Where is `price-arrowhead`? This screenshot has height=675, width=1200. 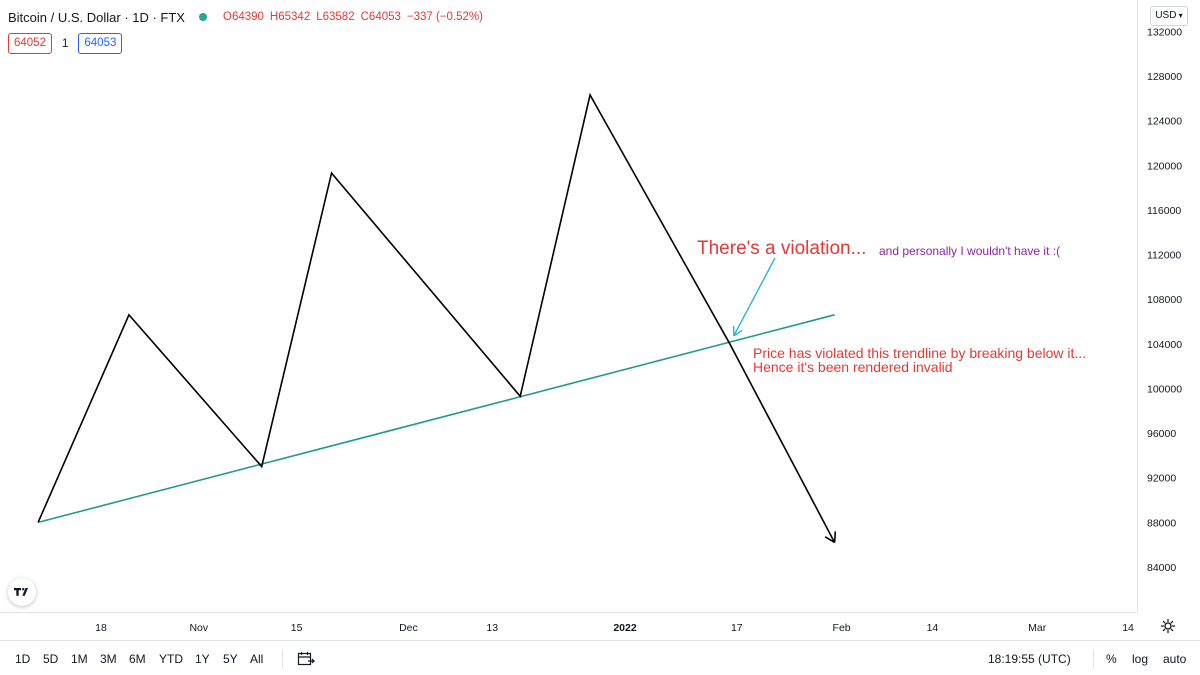 price-arrowhead is located at coordinates (830, 537).